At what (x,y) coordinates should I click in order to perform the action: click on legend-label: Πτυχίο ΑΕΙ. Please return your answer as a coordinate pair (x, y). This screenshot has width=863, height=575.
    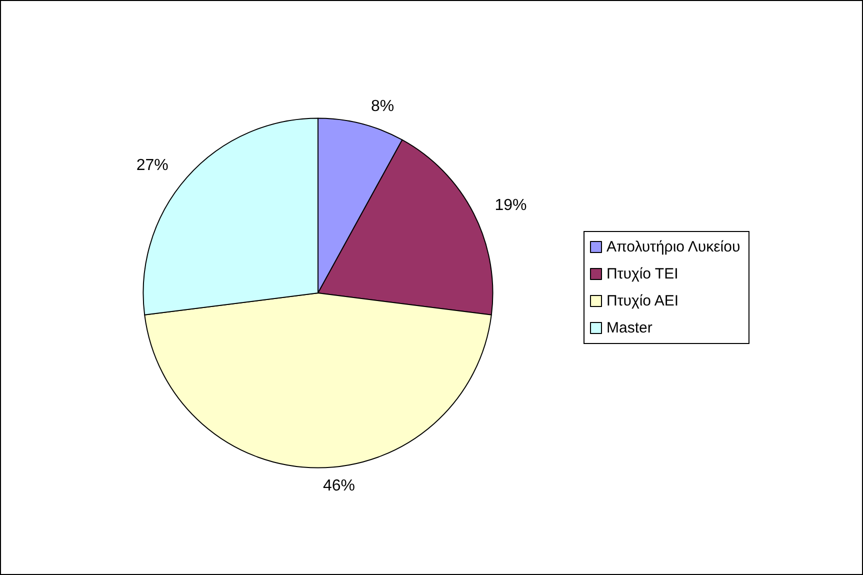
    Looking at the image, I should click on (642, 301).